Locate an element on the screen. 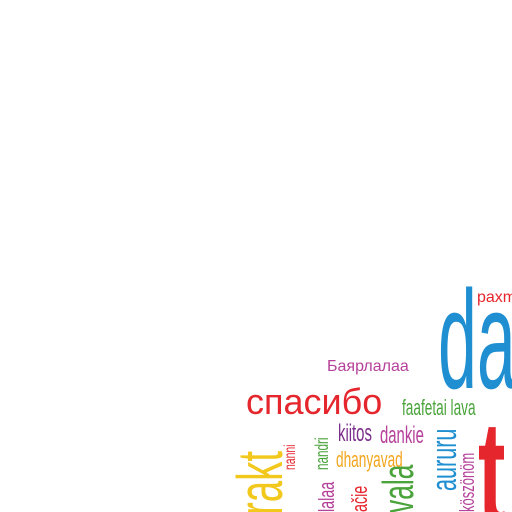 Image resolution: width=512 pixels, height=512 pixels. word-faafetai: faafetai lava is located at coordinates (439, 407).